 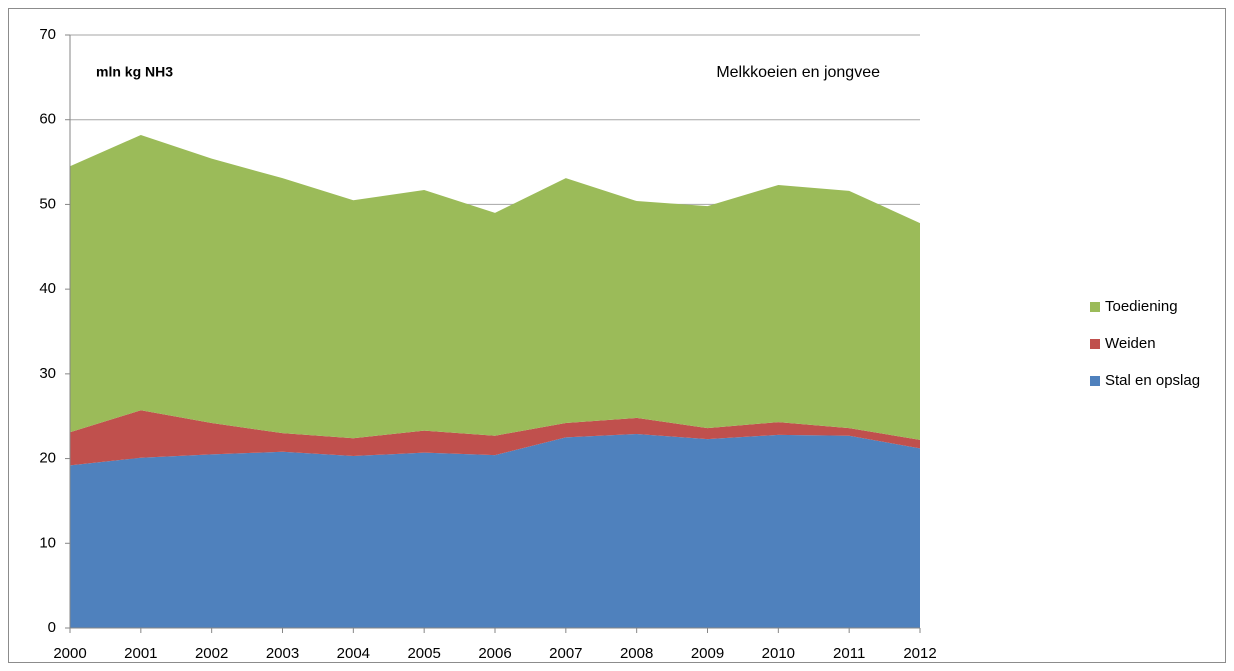 I want to click on legend-label: Toediening, so click(x=1141, y=306).